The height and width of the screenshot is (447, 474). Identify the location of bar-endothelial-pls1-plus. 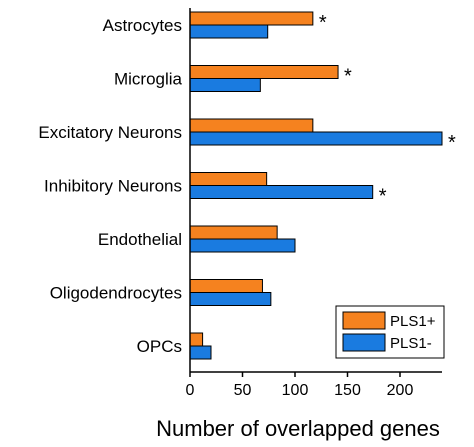
(233, 232).